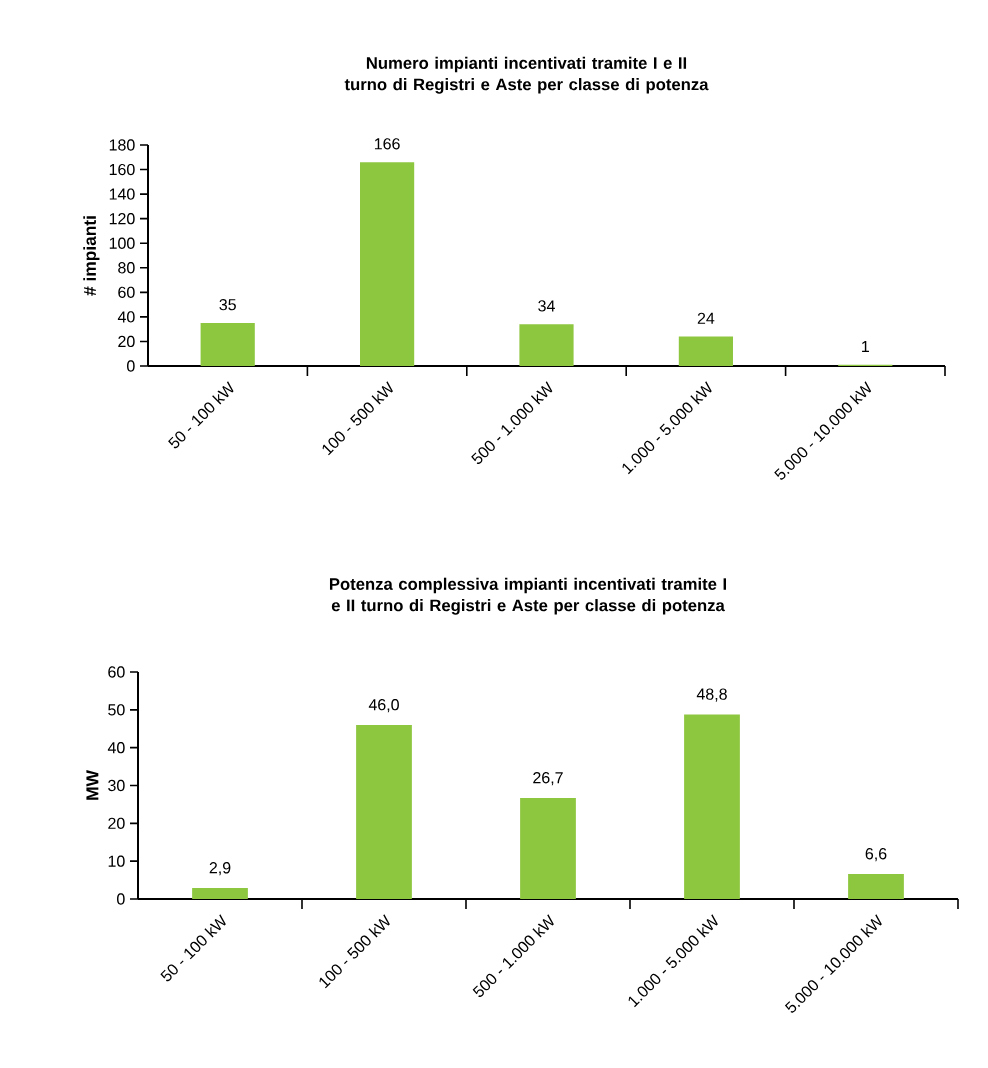  What do you see at coordinates (126, 268) in the screenshot?
I see `y-tick-label: 80` at bounding box center [126, 268].